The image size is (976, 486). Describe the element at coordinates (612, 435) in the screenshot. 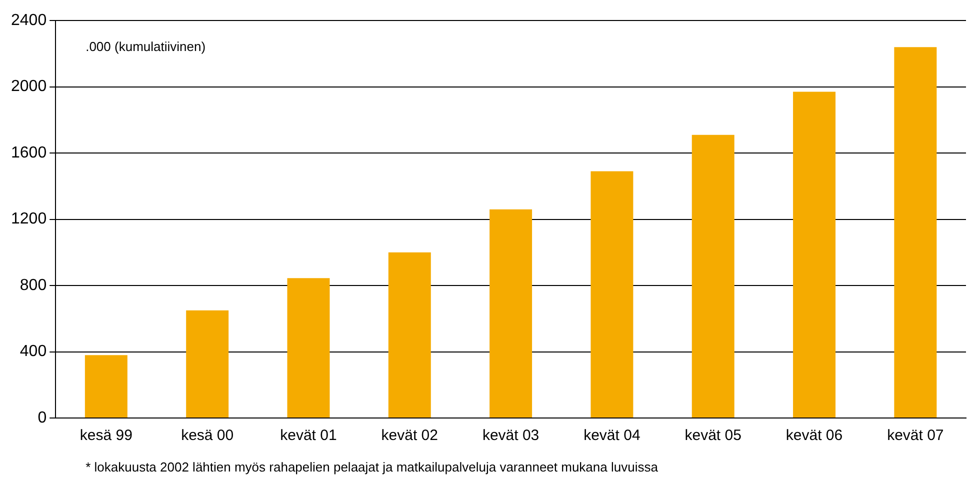

I see `x-tick-label: kevät 04` at that location.